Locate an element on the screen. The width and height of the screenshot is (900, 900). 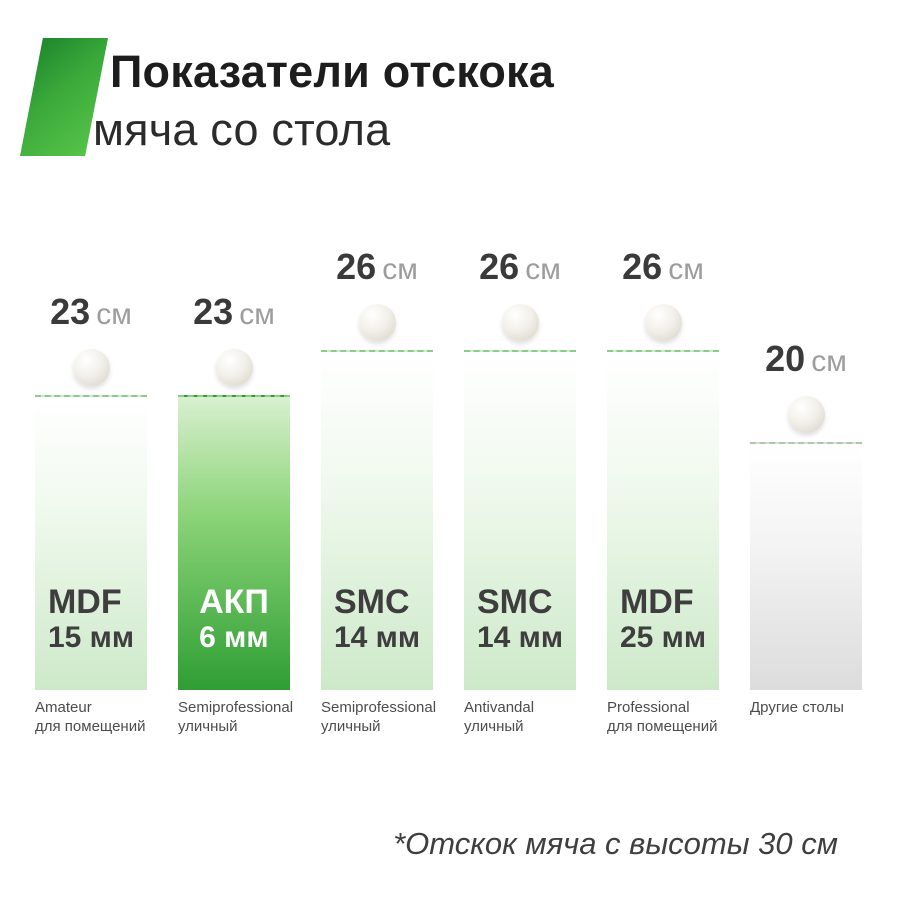
bar-column-mdf15: 23 см MDF 15 мм Amateur для помещений is located at coordinates (91, 480).